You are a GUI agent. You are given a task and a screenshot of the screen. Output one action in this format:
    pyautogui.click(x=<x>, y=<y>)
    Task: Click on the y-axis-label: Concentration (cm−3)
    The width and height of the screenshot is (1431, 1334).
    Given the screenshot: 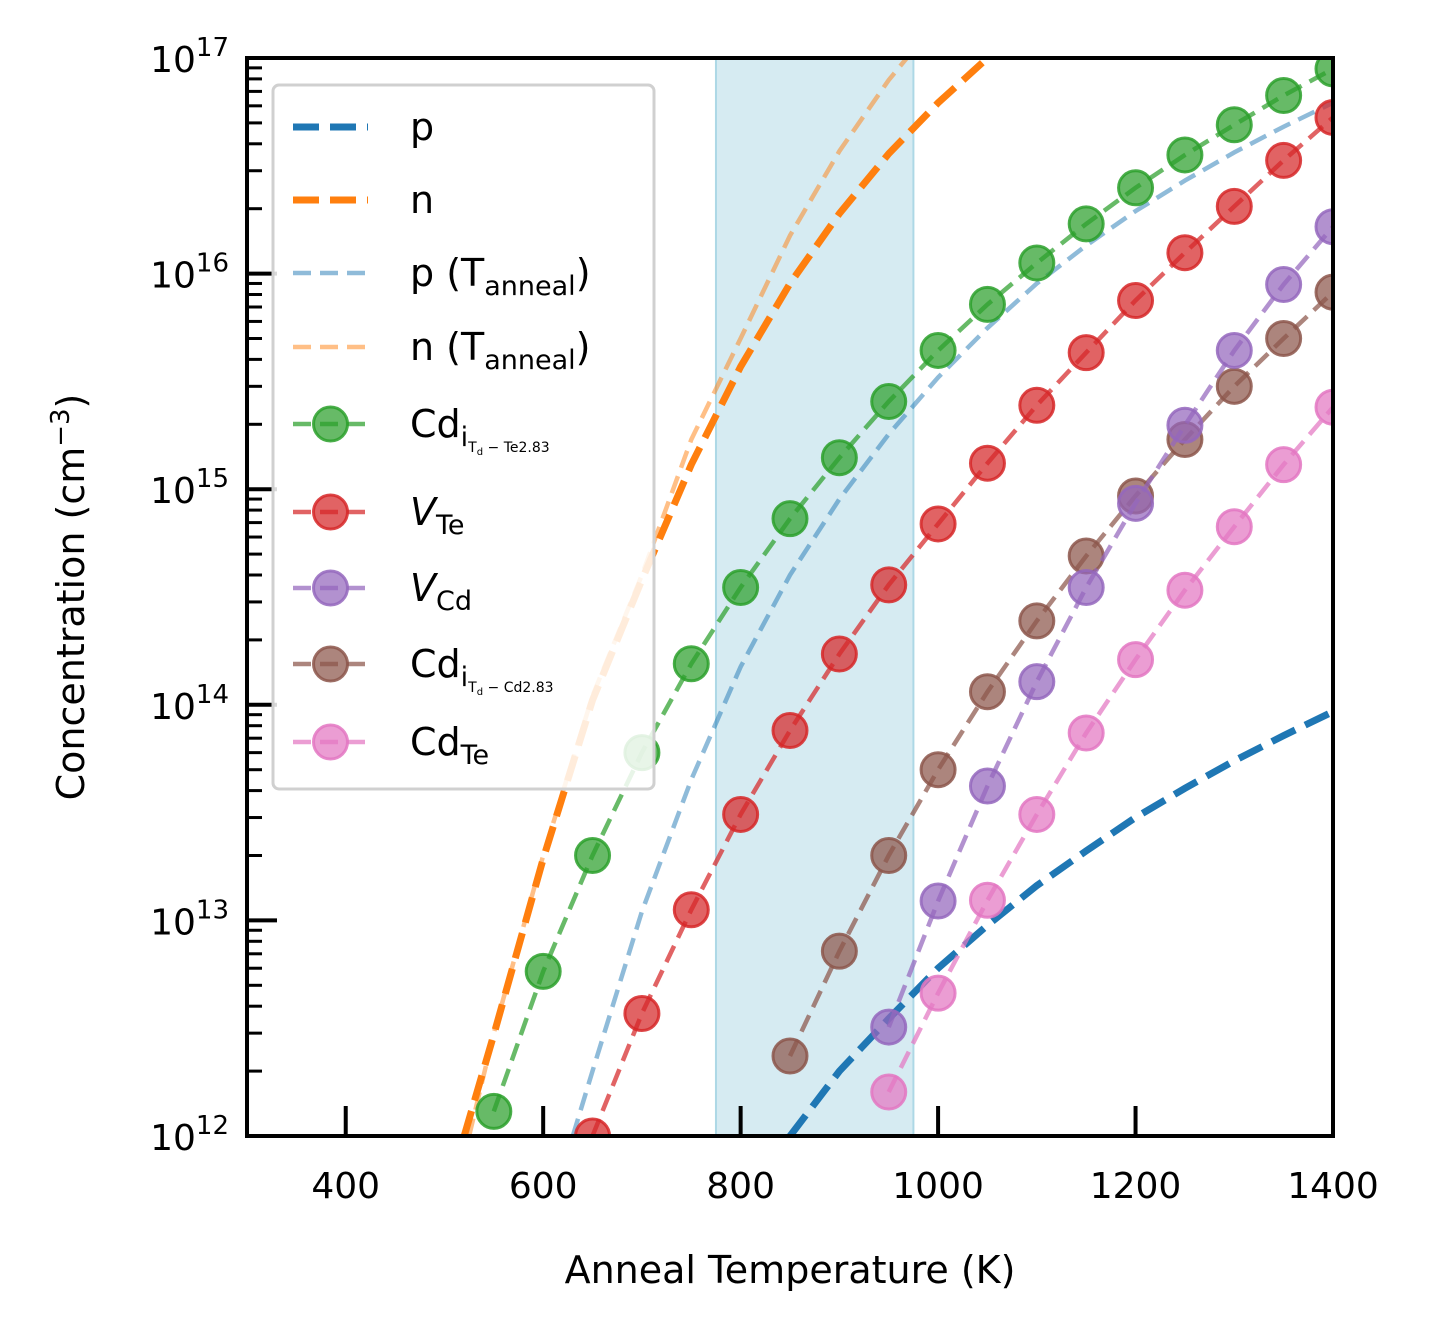 What is the action you would take?
    pyautogui.click(x=69, y=597)
    